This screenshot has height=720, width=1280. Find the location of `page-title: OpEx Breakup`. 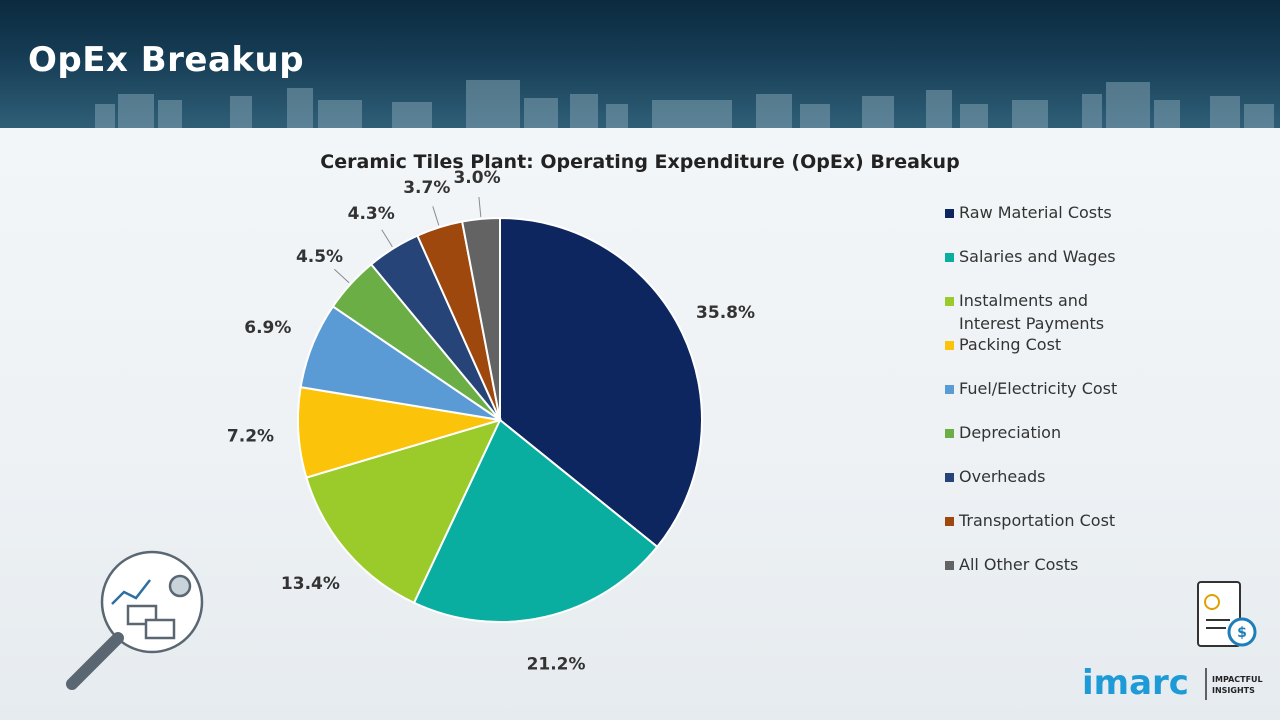

page-title: OpEx Breakup is located at coordinates (166, 60).